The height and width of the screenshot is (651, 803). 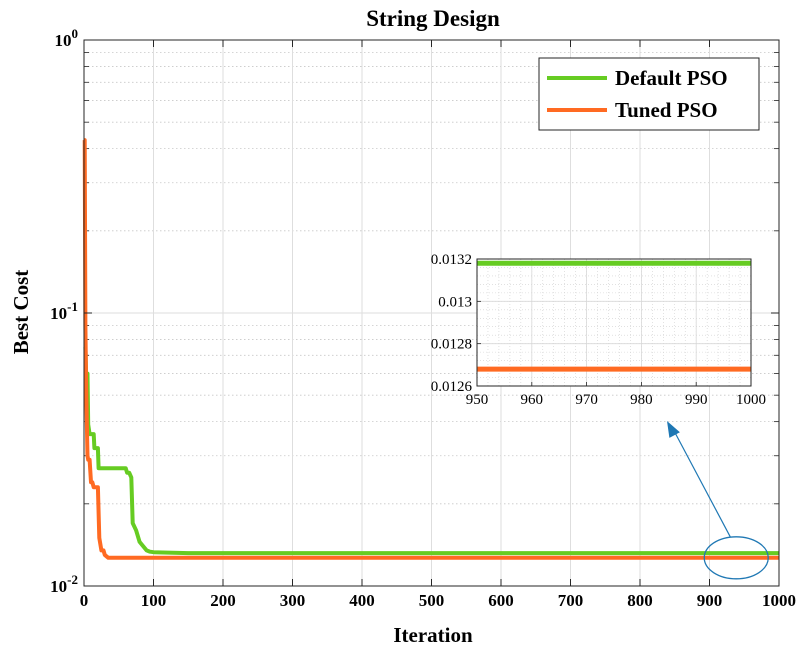 I want to click on inset-x-tick-label: 980, so click(x=641, y=400).